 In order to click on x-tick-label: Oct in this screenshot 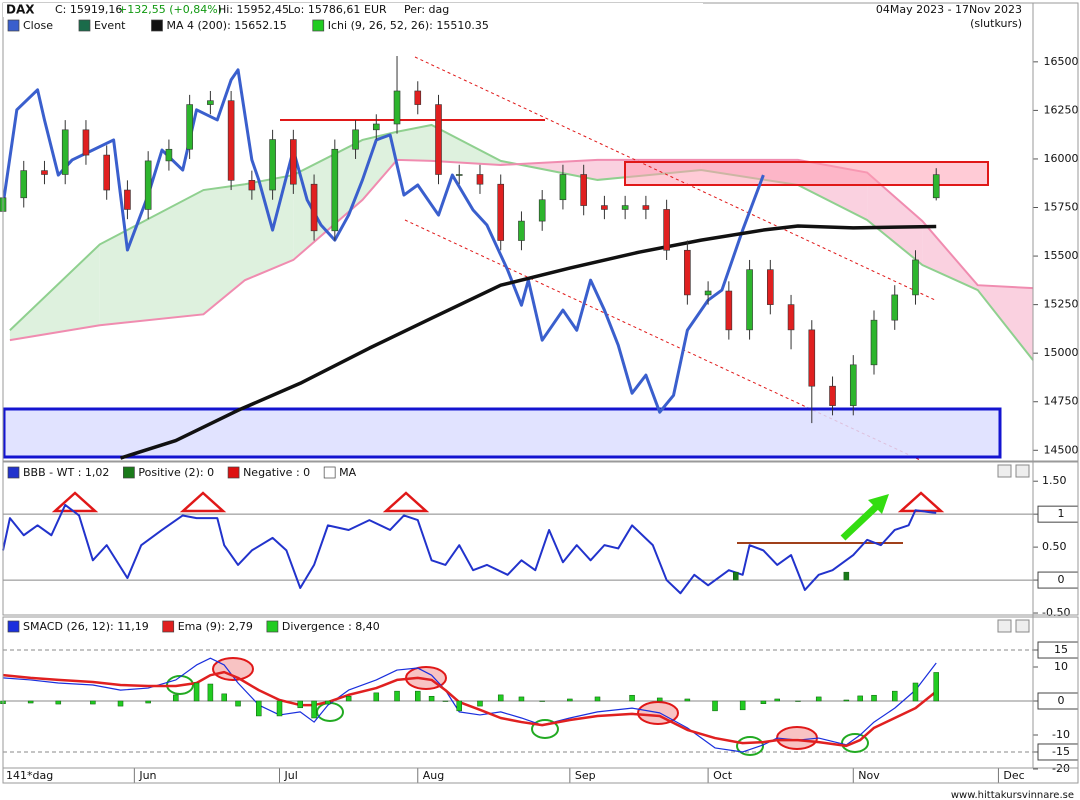, I will do `click(723, 775)`.